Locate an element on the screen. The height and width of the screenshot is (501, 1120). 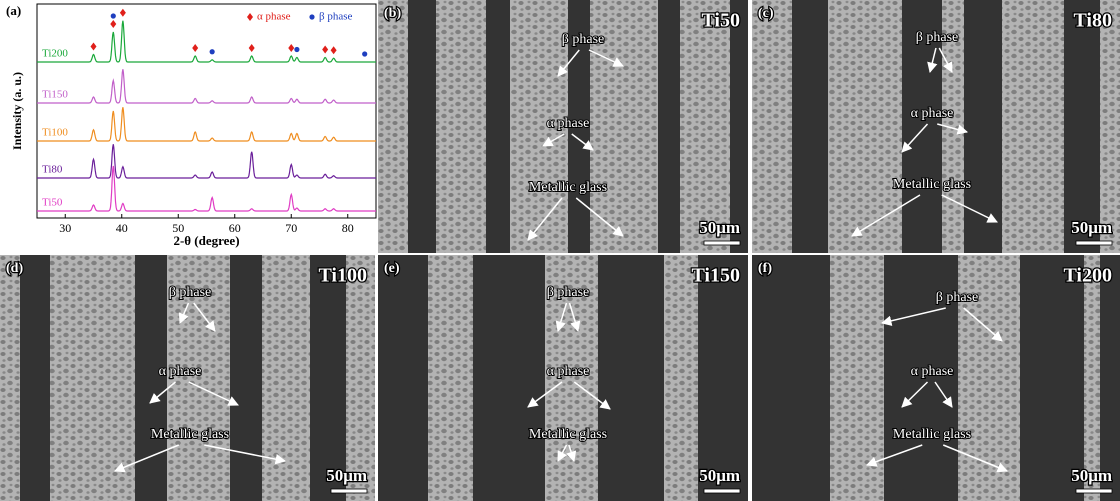
series-label: Ti50 is located at coordinates (52, 203).